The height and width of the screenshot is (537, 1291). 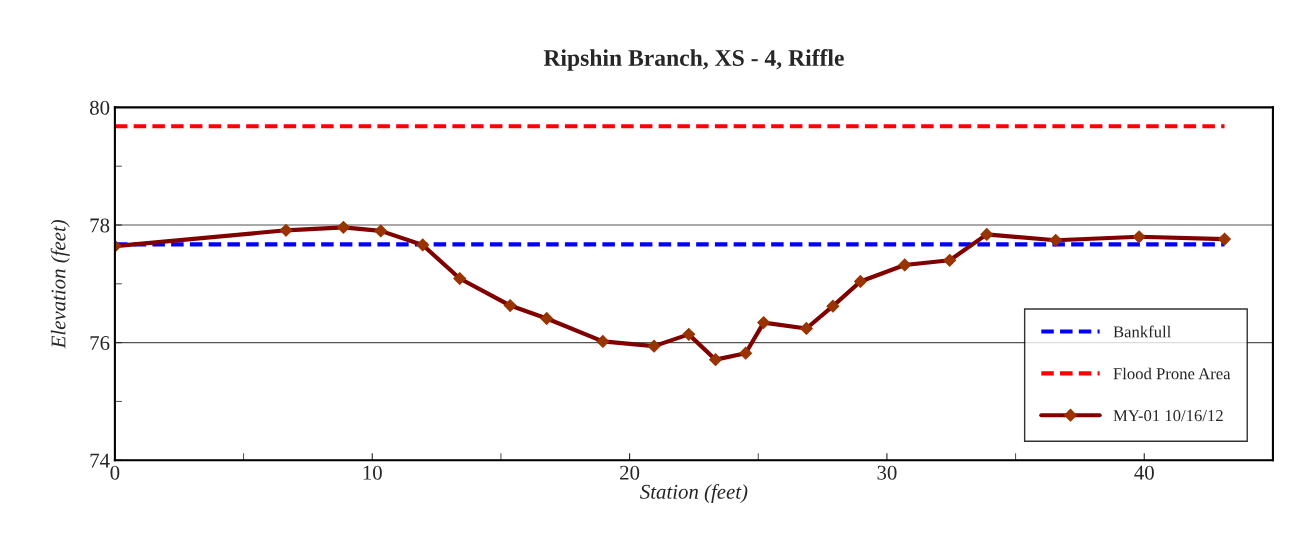 I want to click on x-tick-label: 10, so click(x=372, y=472).